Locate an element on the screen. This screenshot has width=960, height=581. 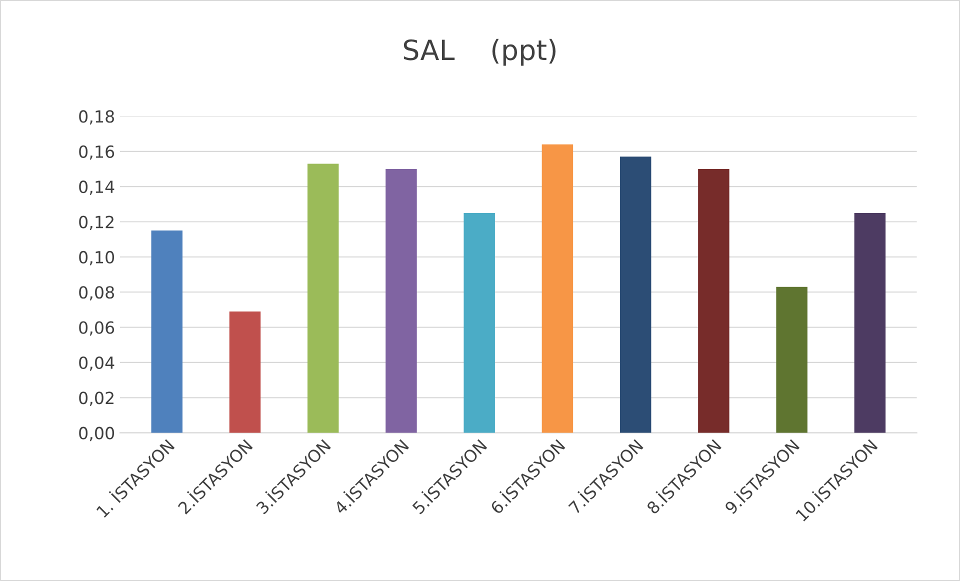
y-tick-label: 0,00 is located at coordinates (96, 434).